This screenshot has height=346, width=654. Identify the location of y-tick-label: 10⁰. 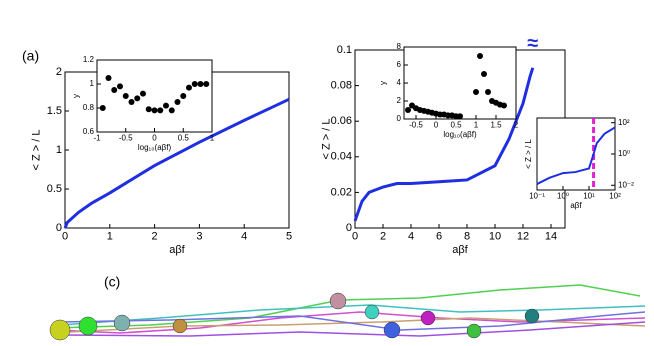
(624, 153).